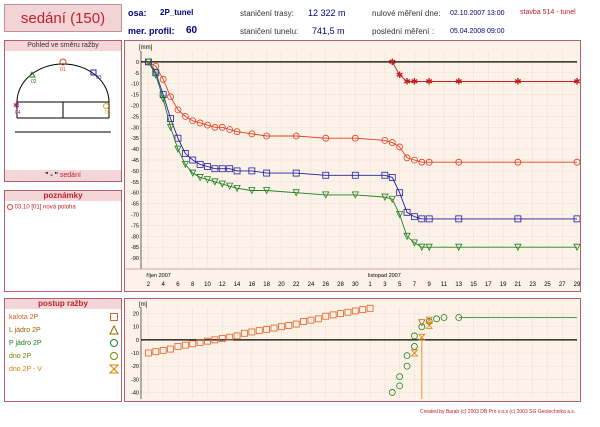 This screenshot has height=427, width=600. I want to click on progress-y-tick-label: -30, so click(135, 380).